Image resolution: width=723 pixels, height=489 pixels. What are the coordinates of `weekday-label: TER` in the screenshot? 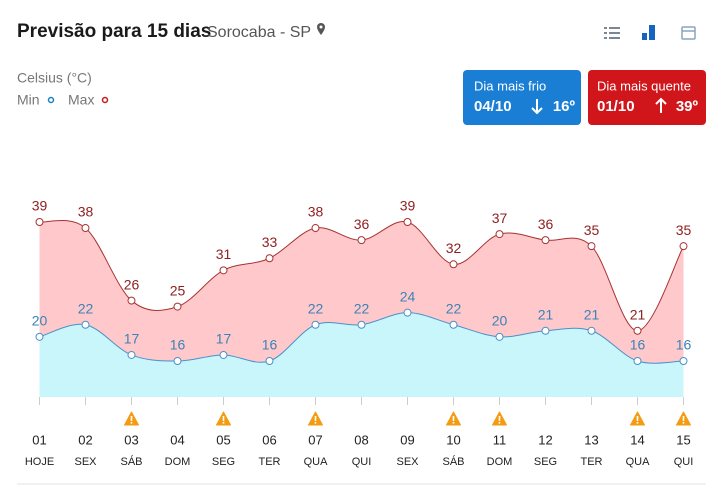 It's located at (270, 462).